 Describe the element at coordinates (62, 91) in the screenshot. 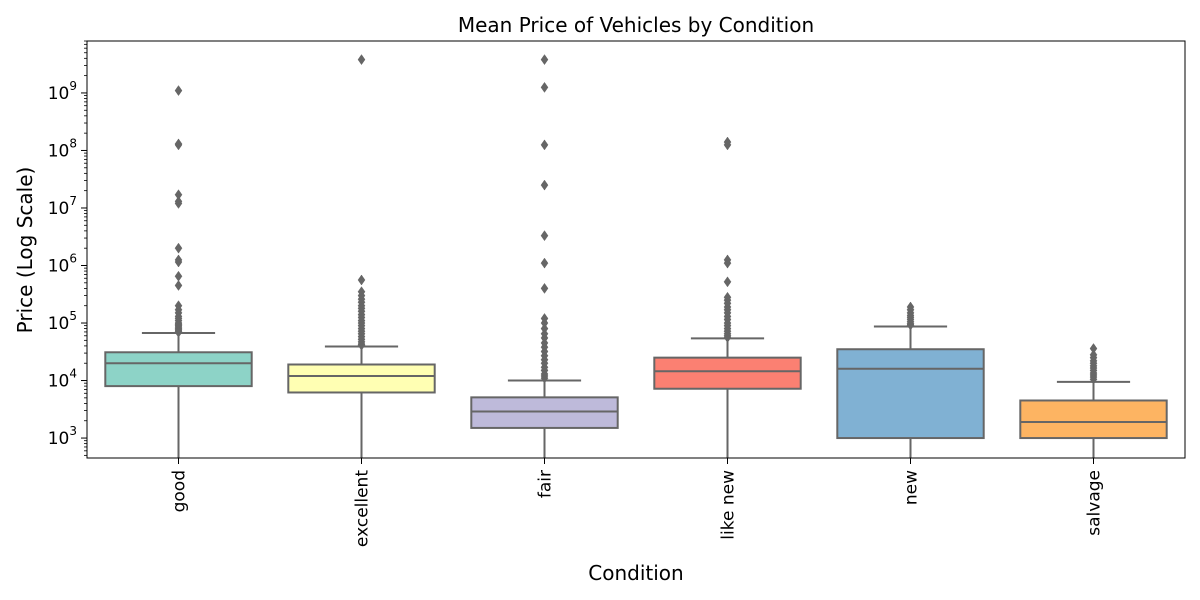

I see `y-tick-label: 10⁹` at that location.